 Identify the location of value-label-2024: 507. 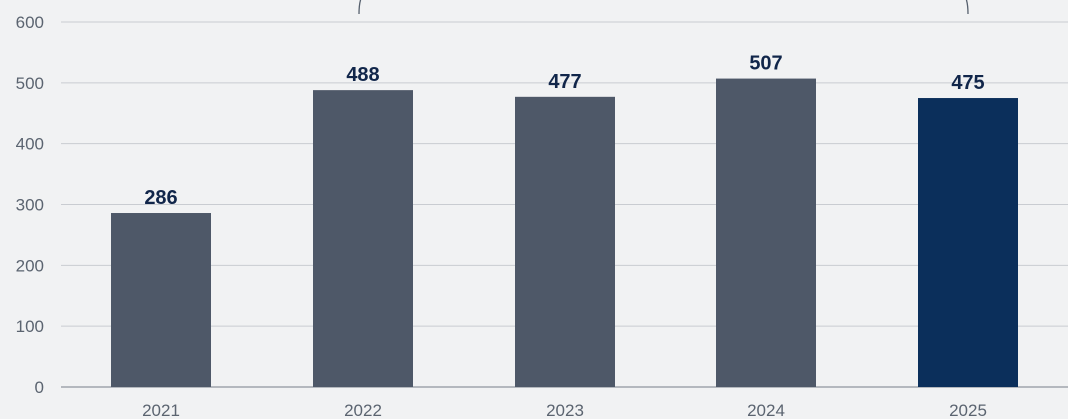
(765, 64).